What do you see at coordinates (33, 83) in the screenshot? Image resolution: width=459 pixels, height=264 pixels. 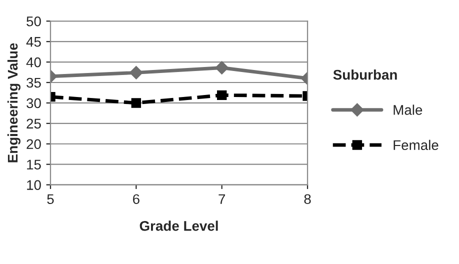 I see `y-tick-label: 35` at bounding box center [33, 83].